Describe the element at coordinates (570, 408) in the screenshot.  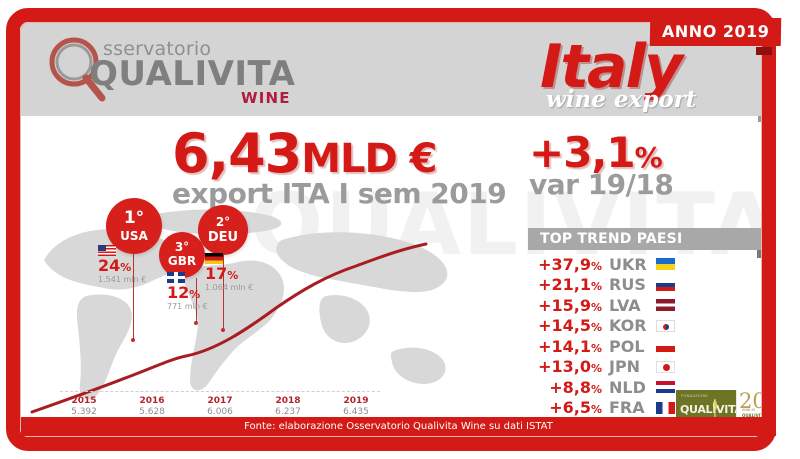
I see `trend-pct-number: +6,5` at that location.